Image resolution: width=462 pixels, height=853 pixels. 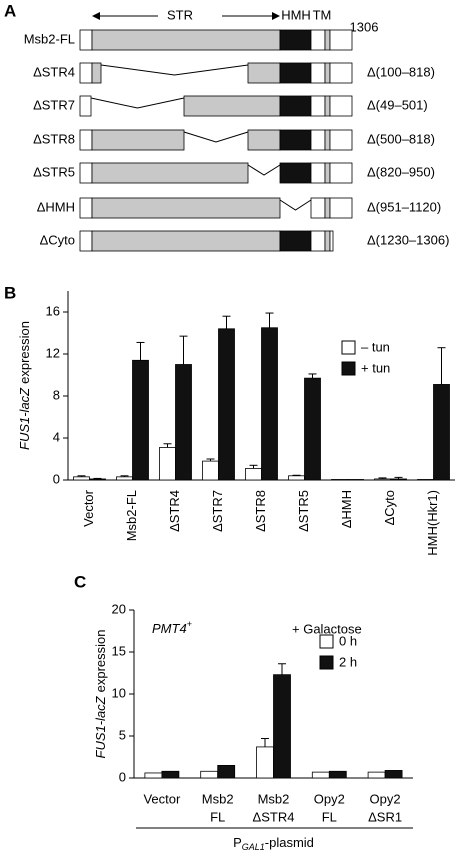 What do you see at coordinates (53, 310) in the screenshot?
I see `y-tick-label: 16` at bounding box center [53, 310].